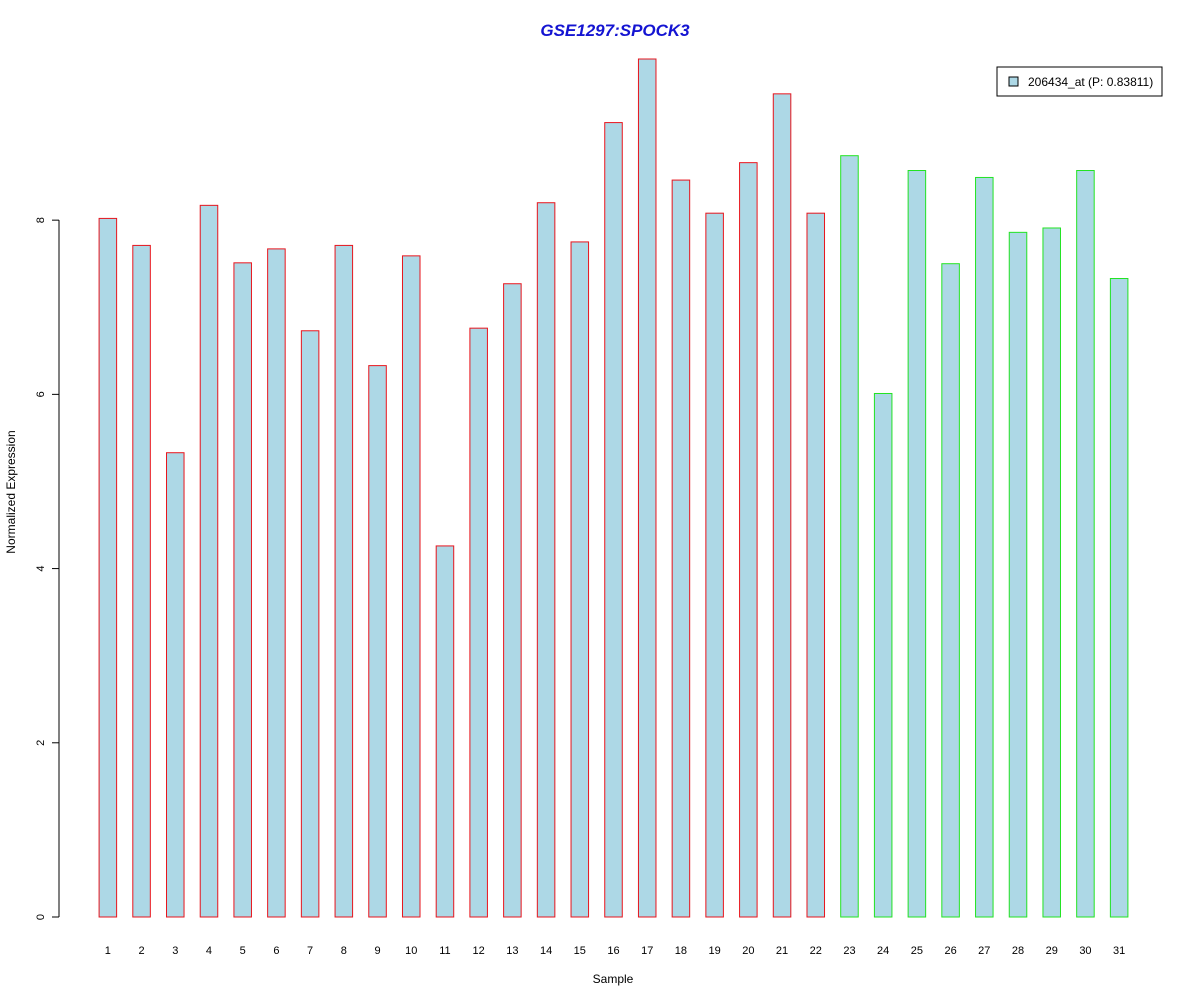 Image resolution: width=1200 pixels, height=1000 pixels. Describe the element at coordinates (344, 951) in the screenshot. I see `x-tick-label: 8` at that location.